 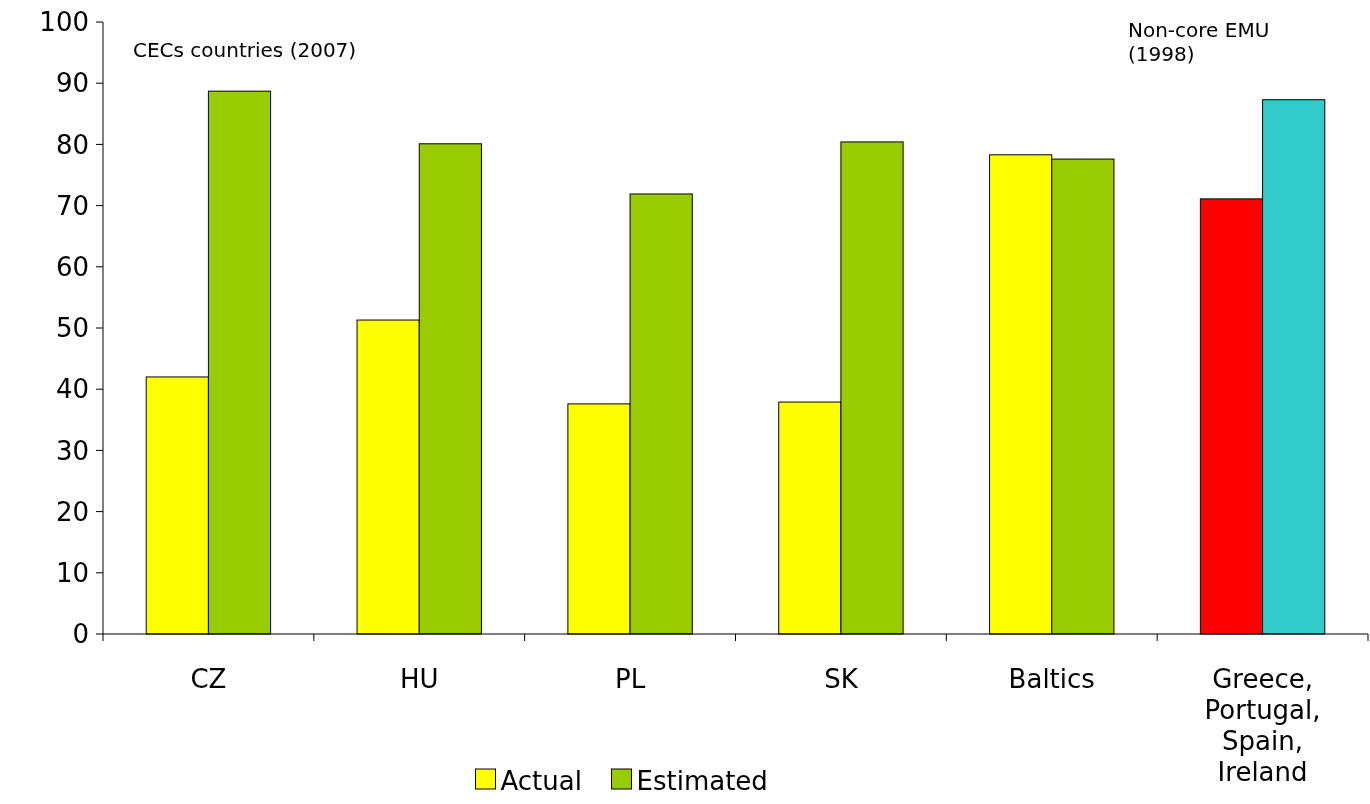 I want to click on annotation: CECs countries (2007), so click(x=245, y=50).